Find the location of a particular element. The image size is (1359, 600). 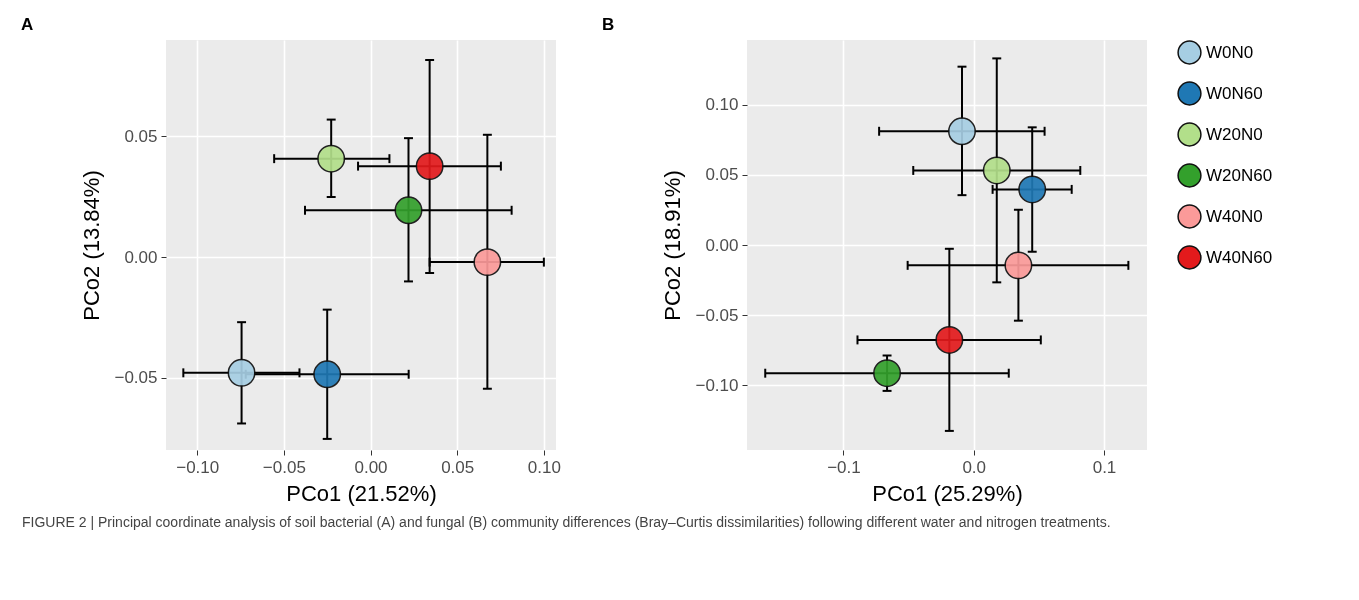

x-tick-label: −0.10 is located at coordinates (198, 467).